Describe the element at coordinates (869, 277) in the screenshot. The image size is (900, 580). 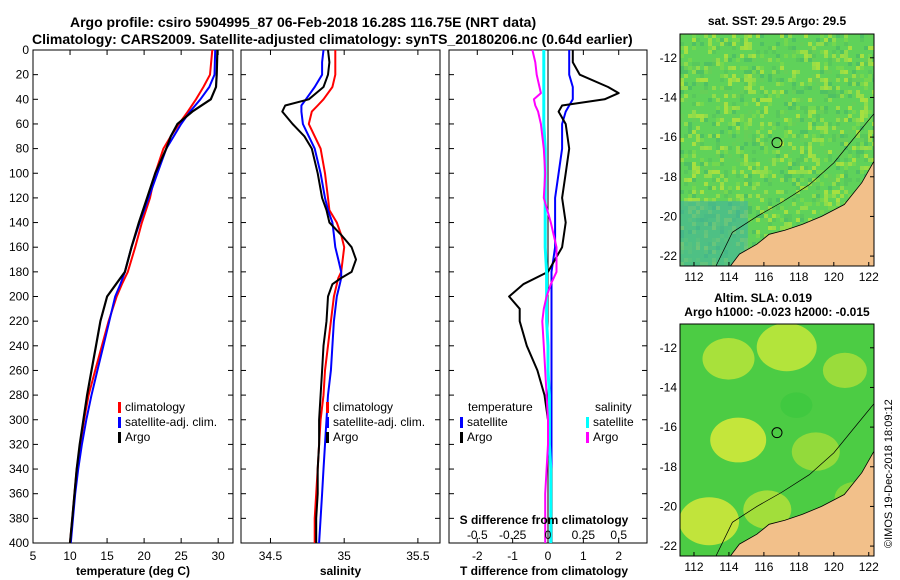
I see `sst-map-xtick-label: 122` at that location.